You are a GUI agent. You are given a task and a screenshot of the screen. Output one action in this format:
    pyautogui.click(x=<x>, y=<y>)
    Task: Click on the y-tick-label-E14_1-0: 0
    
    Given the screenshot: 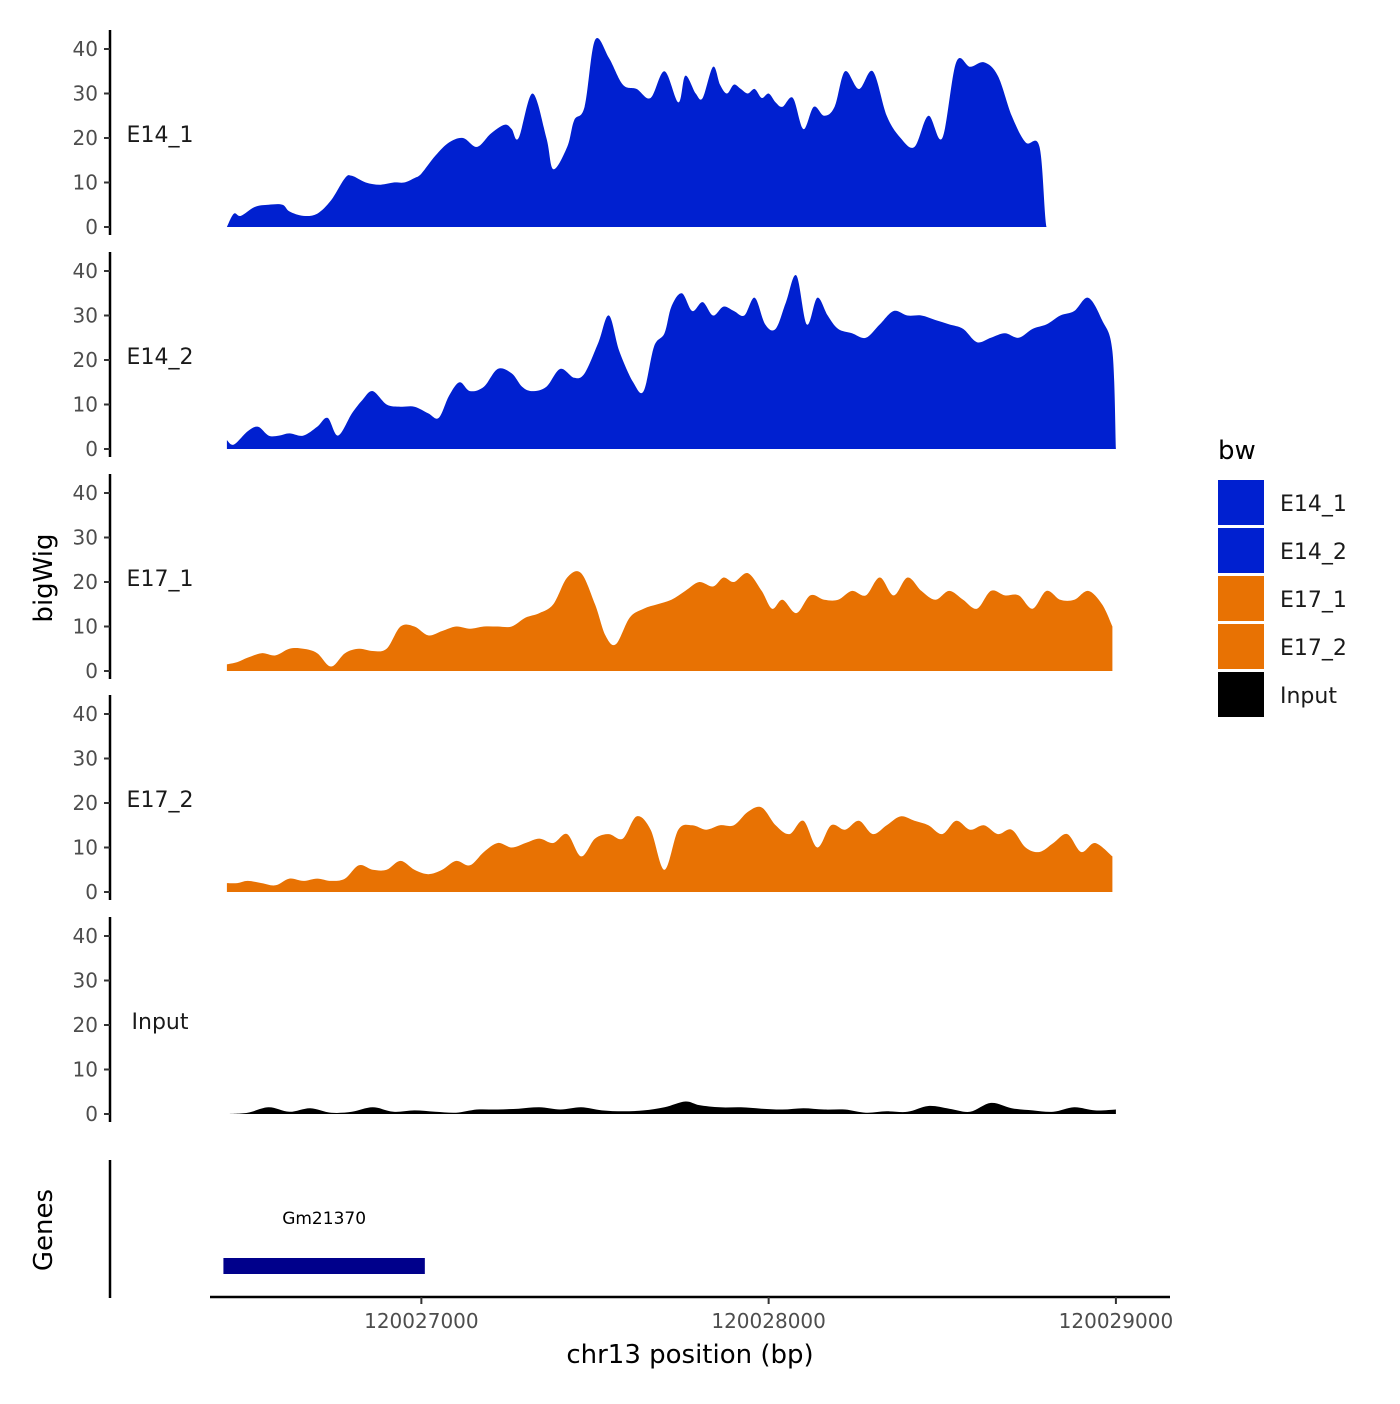 What is the action you would take?
    pyautogui.click(x=91, y=227)
    